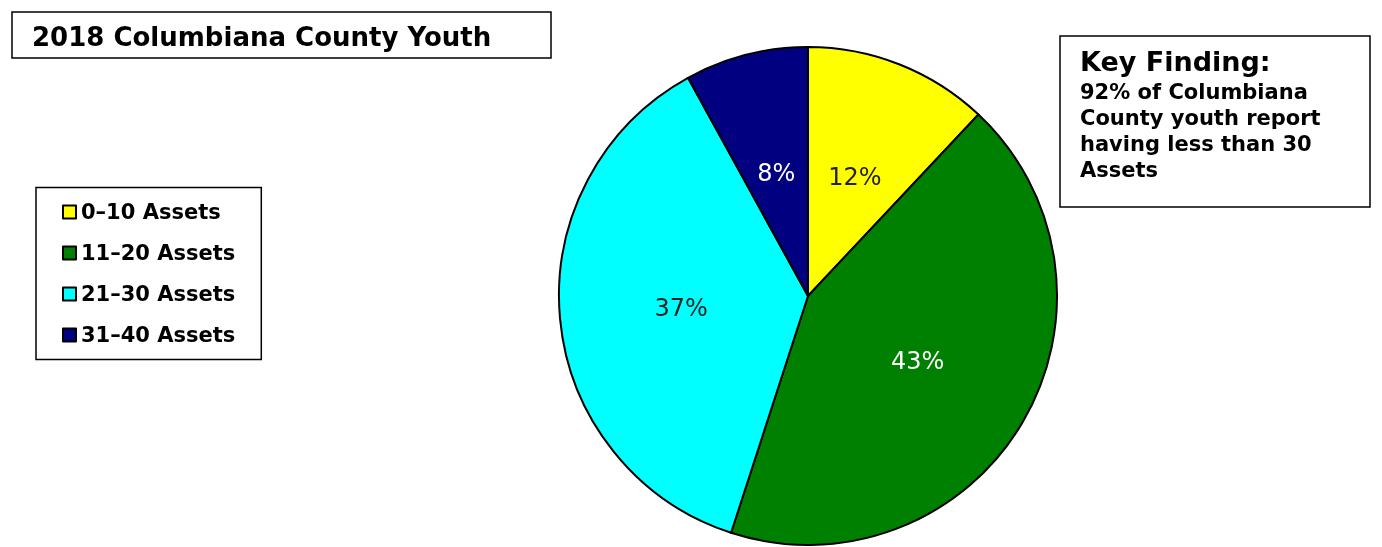 The height and width of the screenshot is (547, 1382). Describe the element at coordinates (776, 172) in the screenshot. I see `data-label: 8%` at that location.